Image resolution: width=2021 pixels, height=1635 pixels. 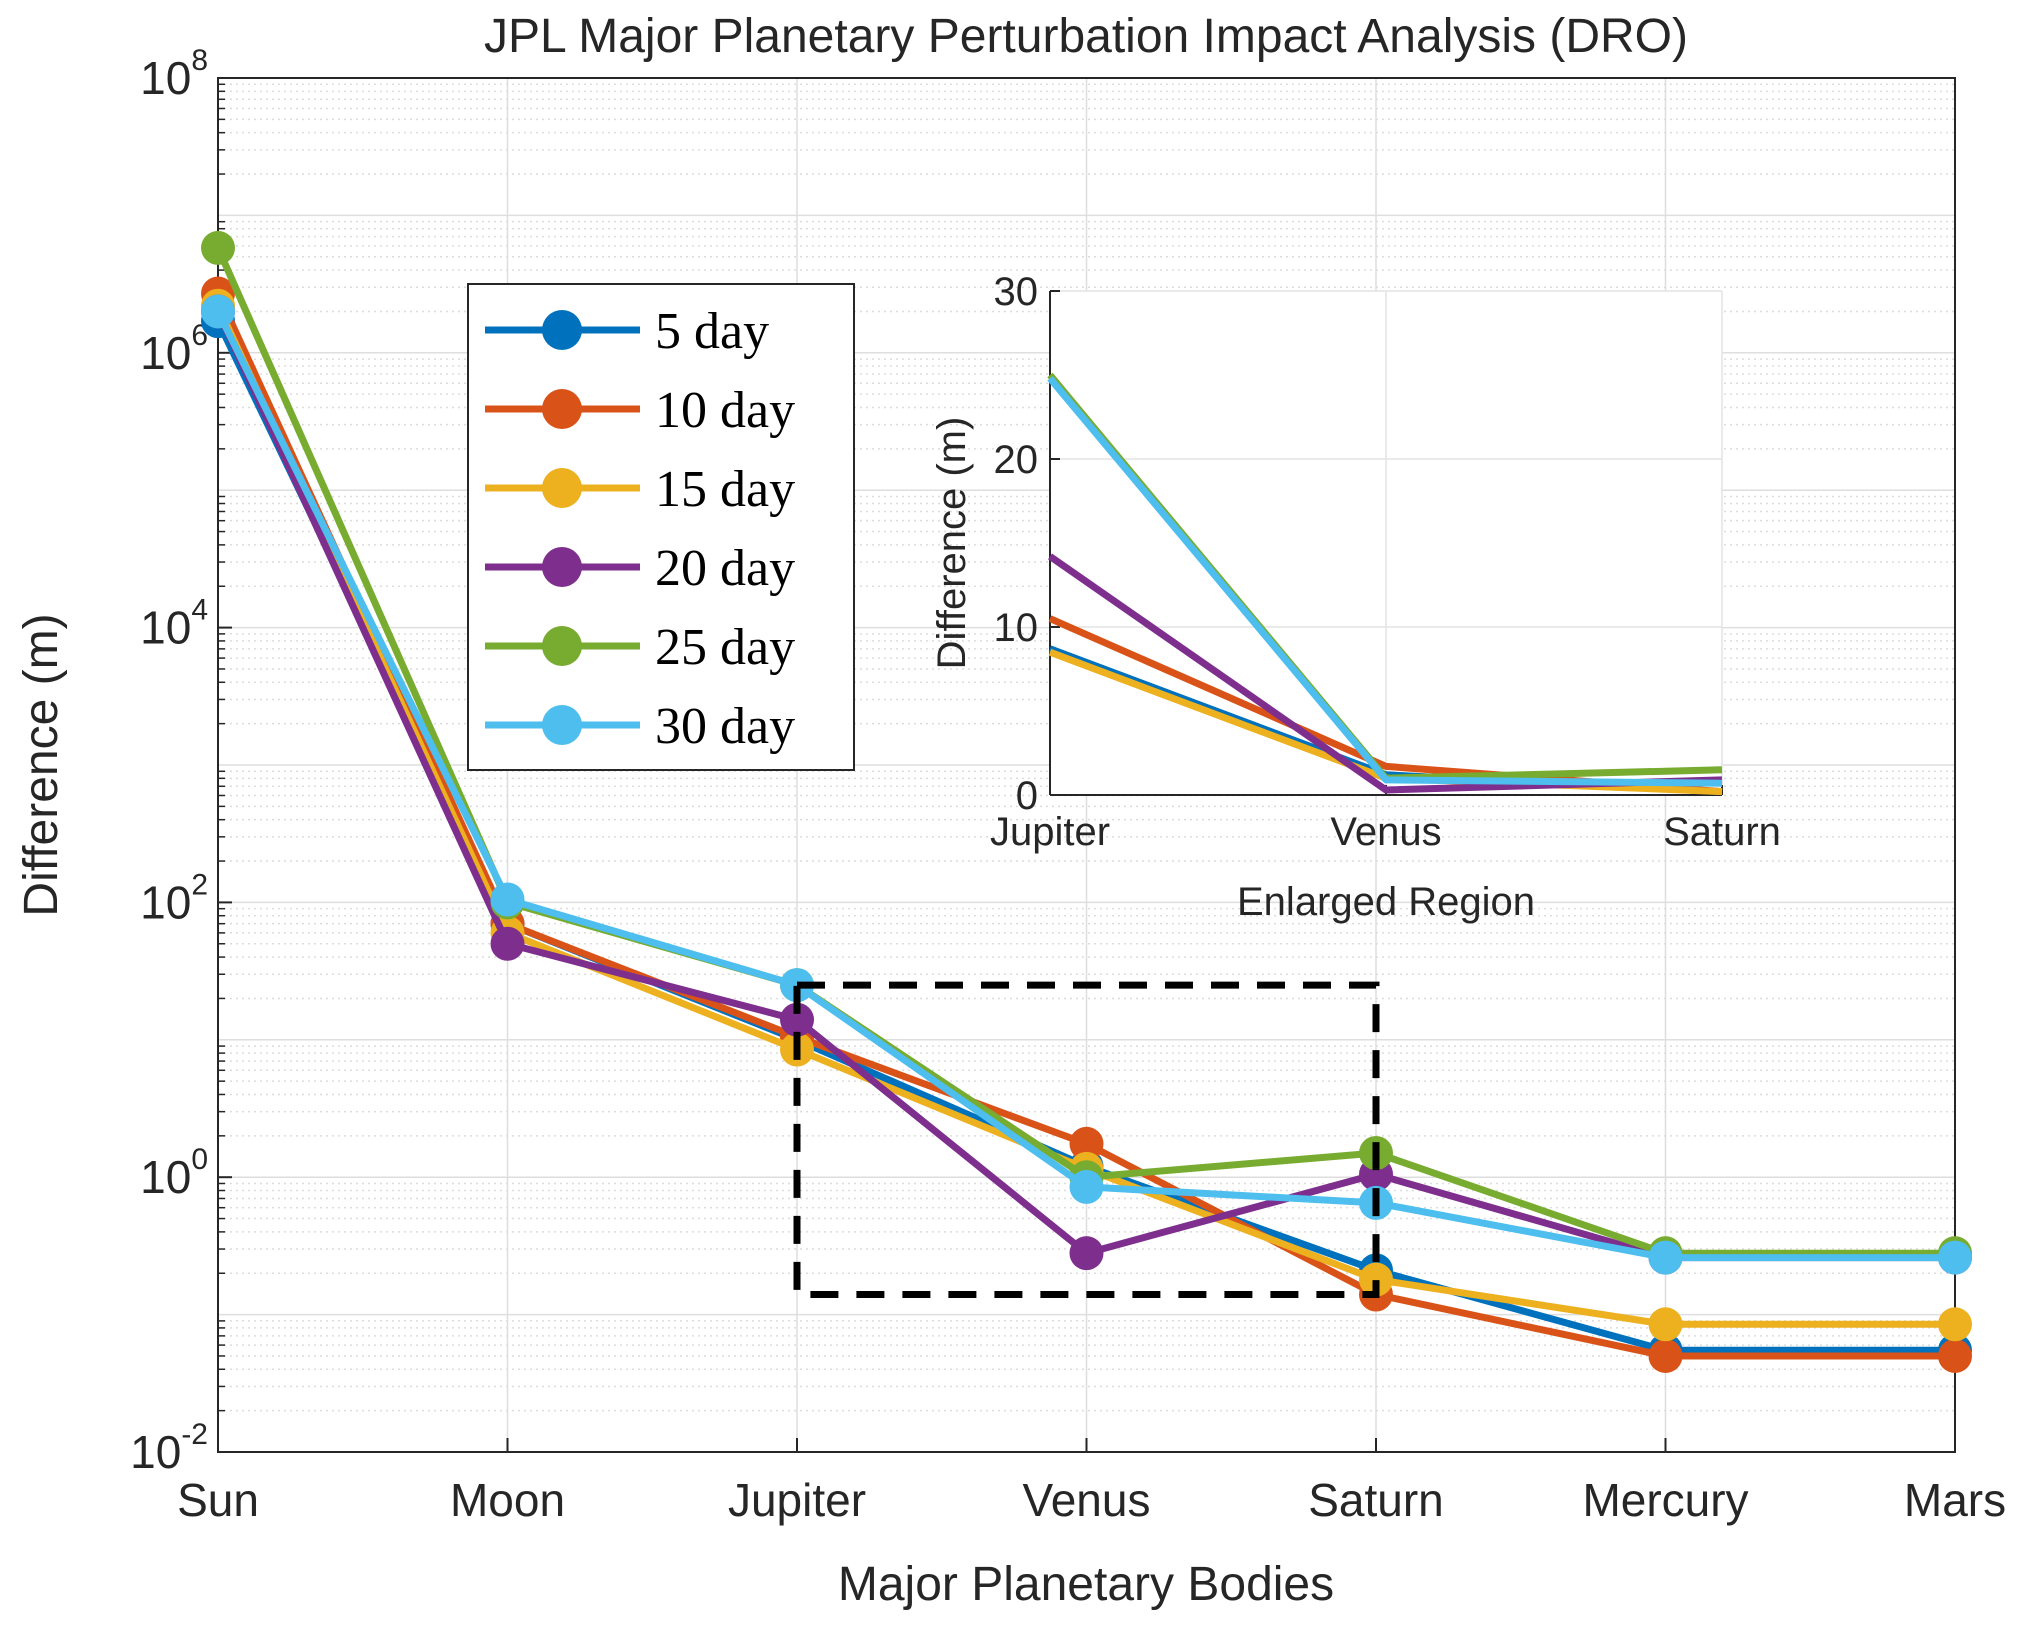 I want to click on inset-y-tick-label: 10, so click(x=1016, y=628).